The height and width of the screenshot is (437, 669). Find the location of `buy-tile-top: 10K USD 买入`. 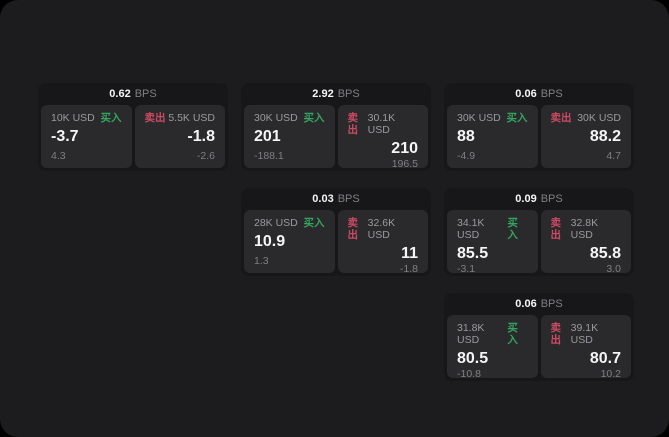

buy-tile-top: 10K USD 买入 is located at coordinates (86, 118).